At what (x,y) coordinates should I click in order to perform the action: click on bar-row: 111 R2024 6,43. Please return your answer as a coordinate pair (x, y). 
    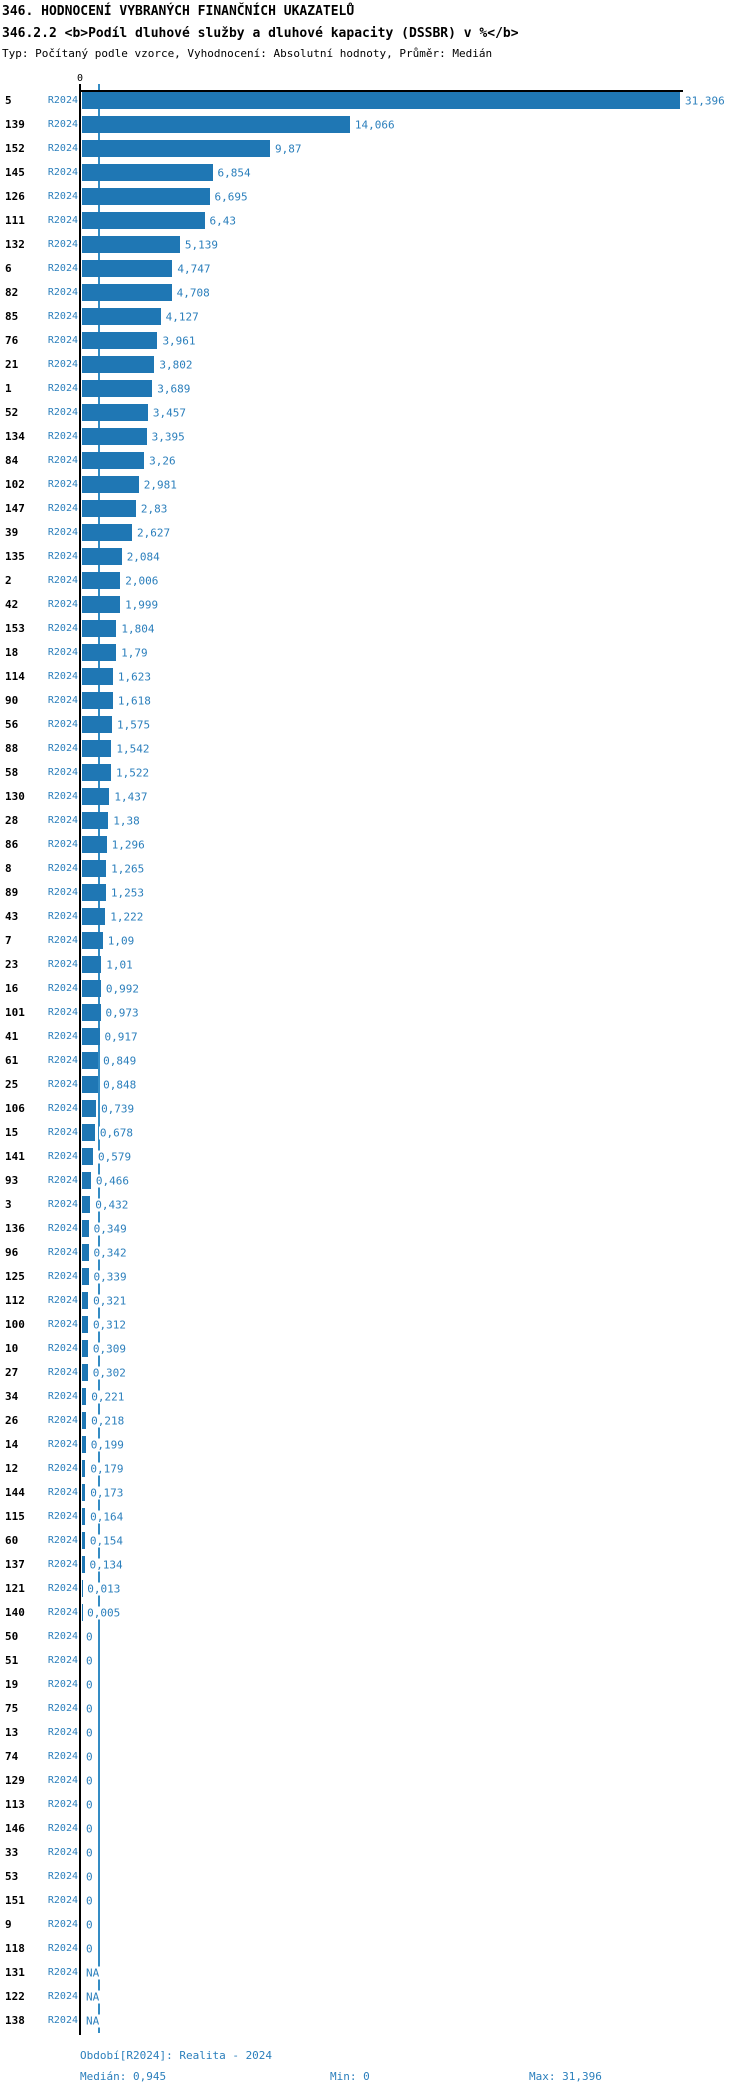
    Looking at the image, I should click on (375, 221).